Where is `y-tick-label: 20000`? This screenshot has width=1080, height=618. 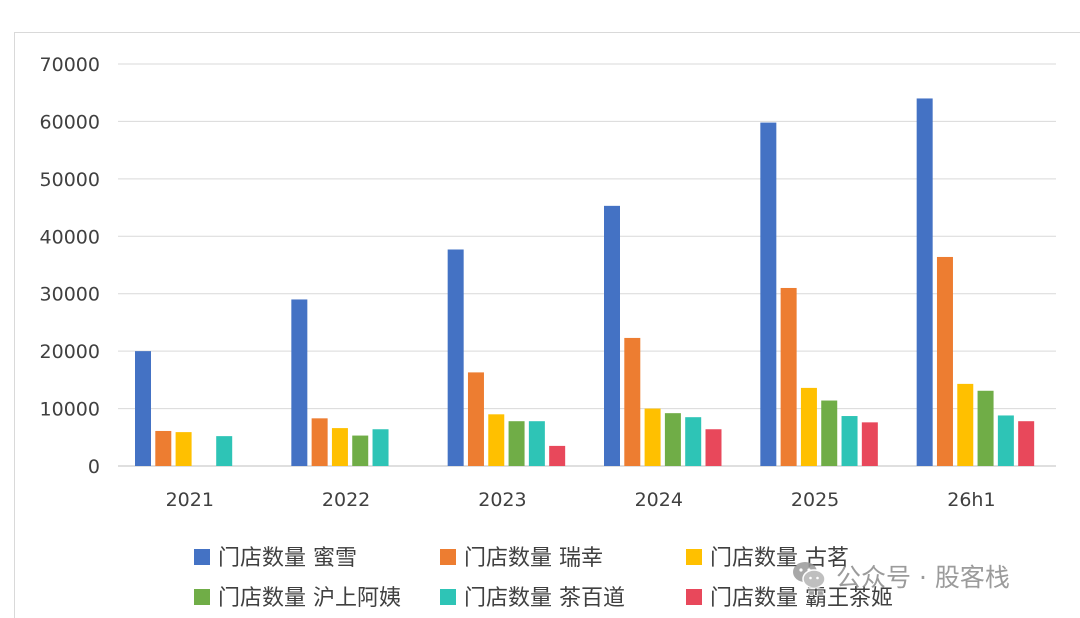
y-tick-label: 20000 is located at coordinates (70, 352).